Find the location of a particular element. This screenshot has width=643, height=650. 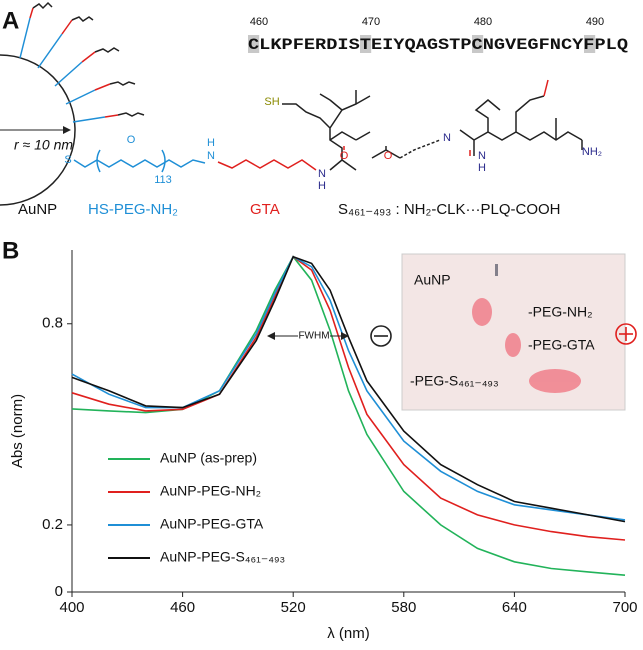

structure-bonds is located at coordinates (328, 126).